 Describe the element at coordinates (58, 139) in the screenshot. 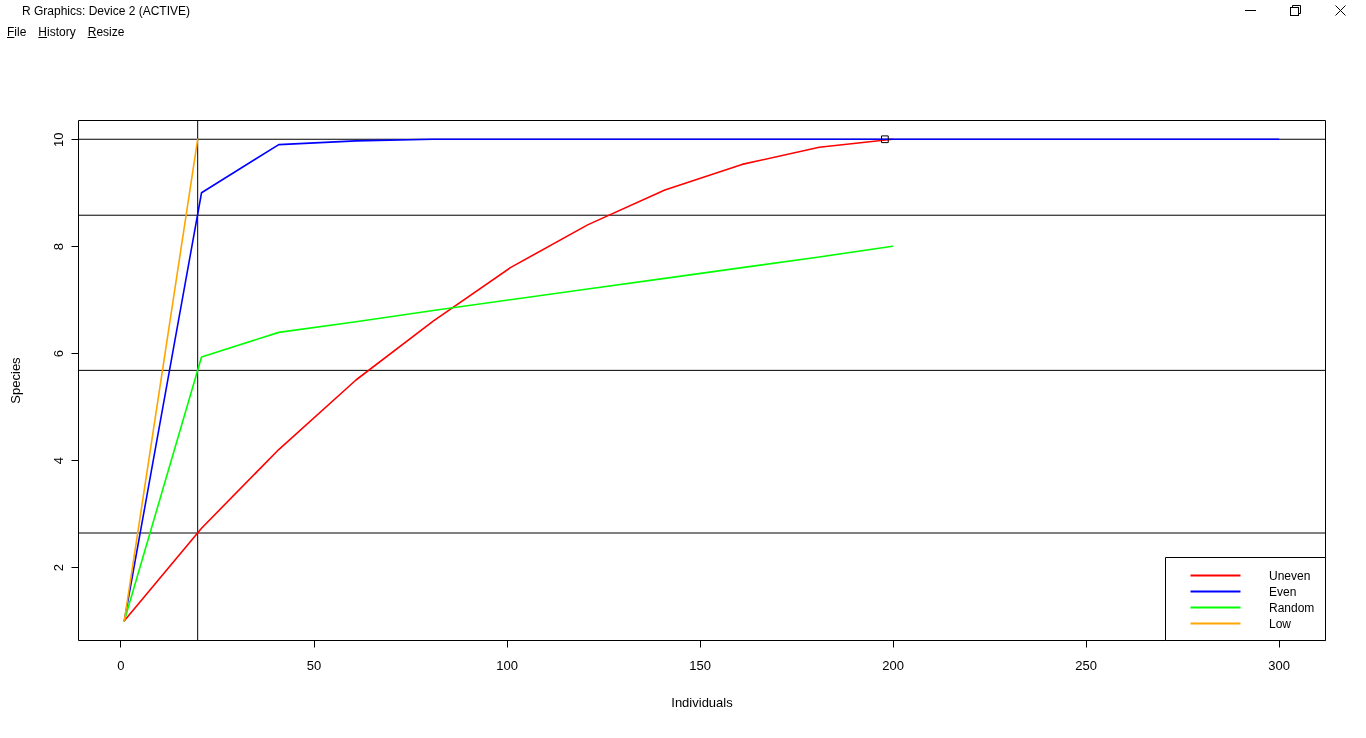

I see `y-tick-label: 10` at that location.